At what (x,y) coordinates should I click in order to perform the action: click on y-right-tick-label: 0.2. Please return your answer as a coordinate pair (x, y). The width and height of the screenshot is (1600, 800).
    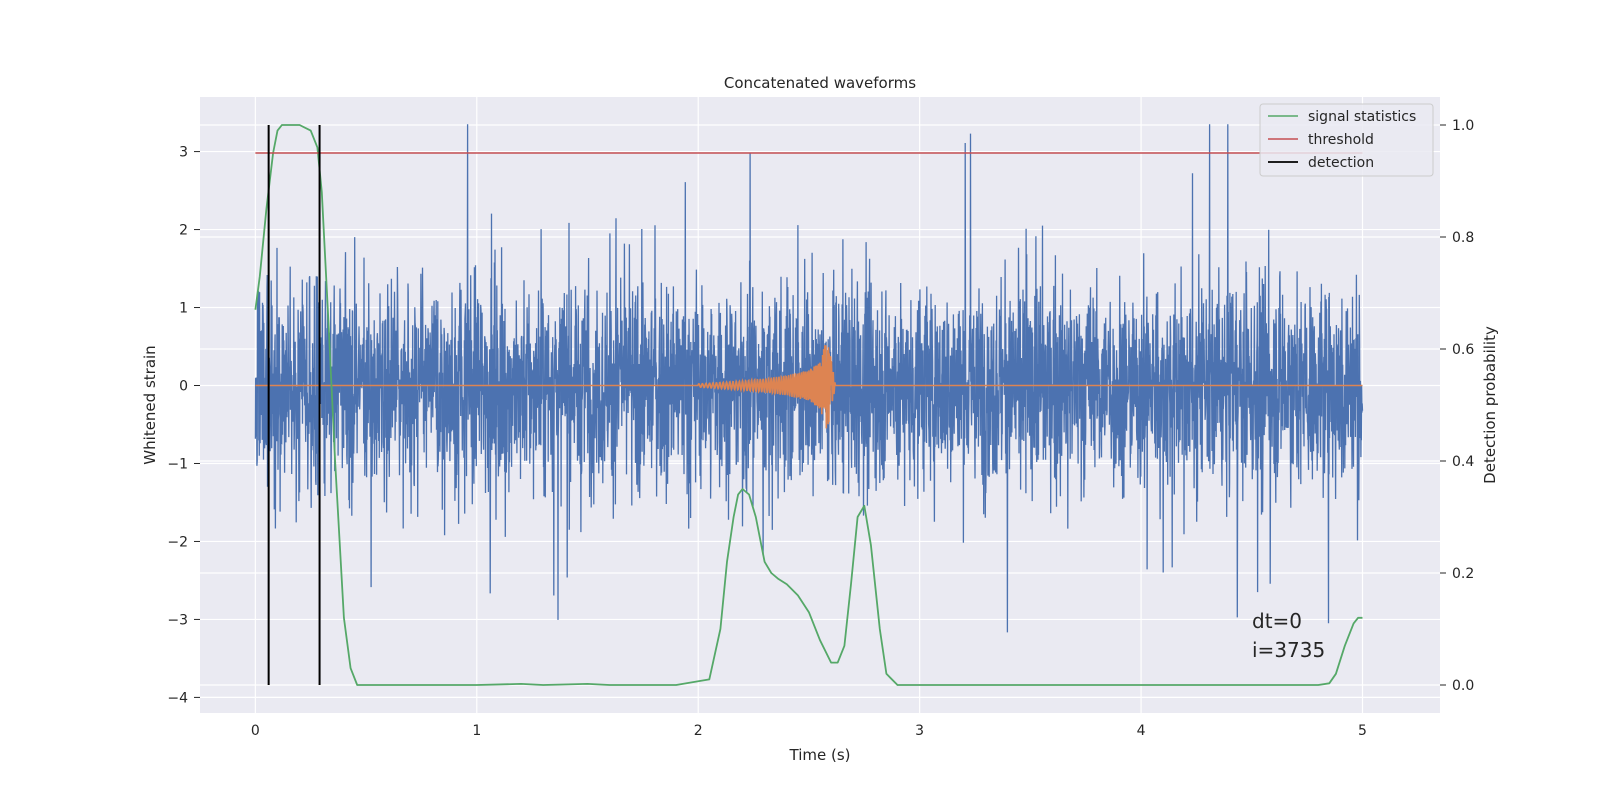
    Looking at the image, I should click on (1463, 574).